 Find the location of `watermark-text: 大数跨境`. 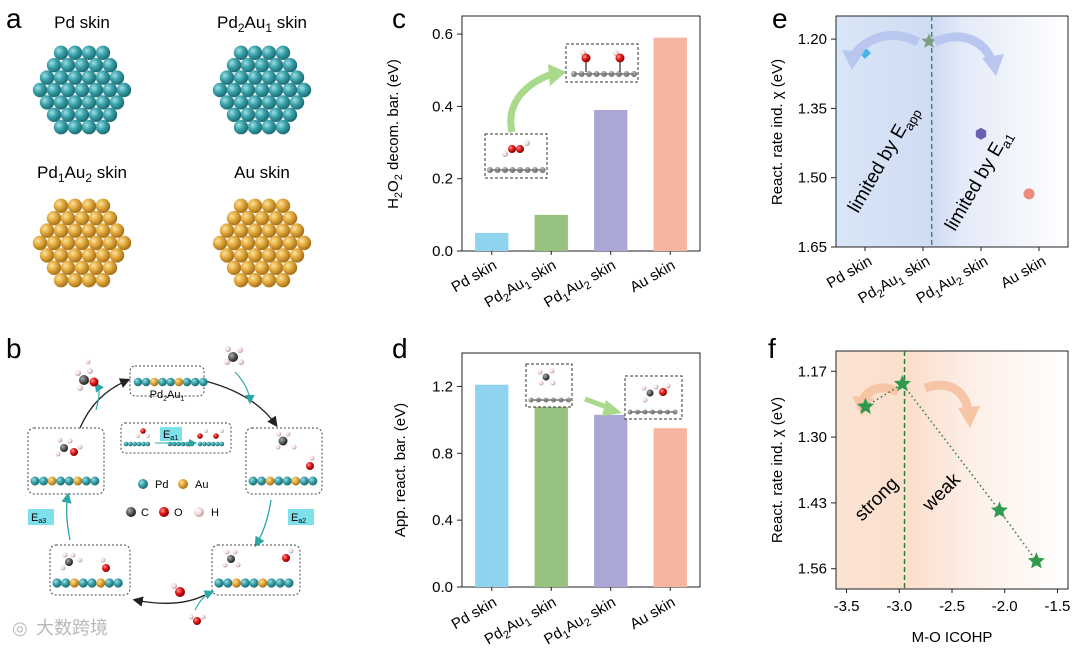

watermark-text: 大数跨境 is located at coordinates (72, 628).